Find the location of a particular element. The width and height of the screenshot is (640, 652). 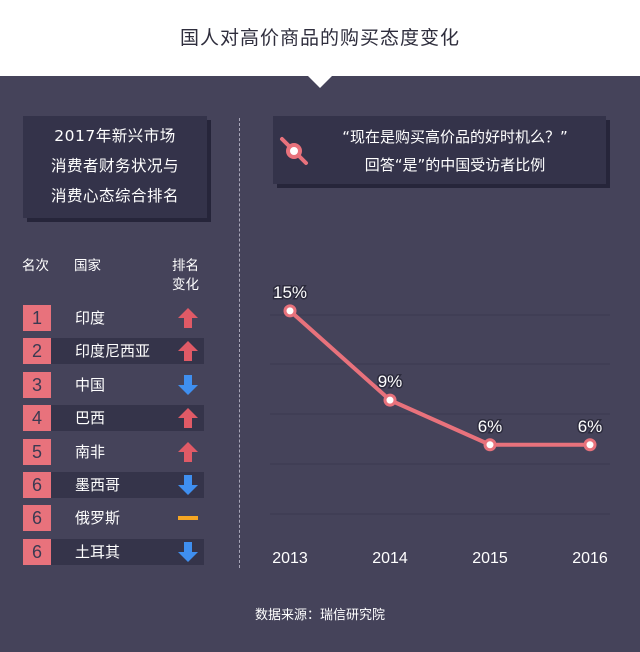

dashed-divider is located at coordinates (239, 343).